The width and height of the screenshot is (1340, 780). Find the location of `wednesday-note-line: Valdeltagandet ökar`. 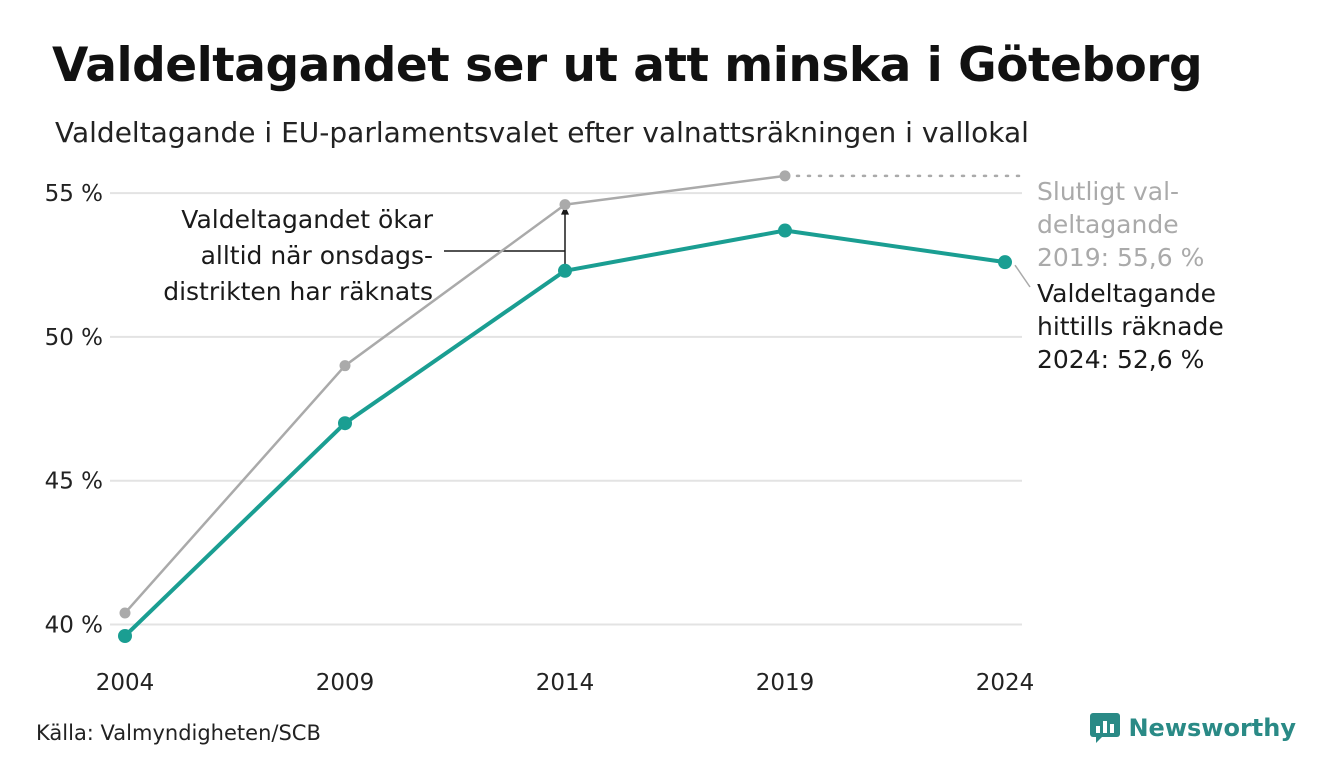

wednesday-note-line: Valdeltagandet ökar is located at coordinates (307, 219).